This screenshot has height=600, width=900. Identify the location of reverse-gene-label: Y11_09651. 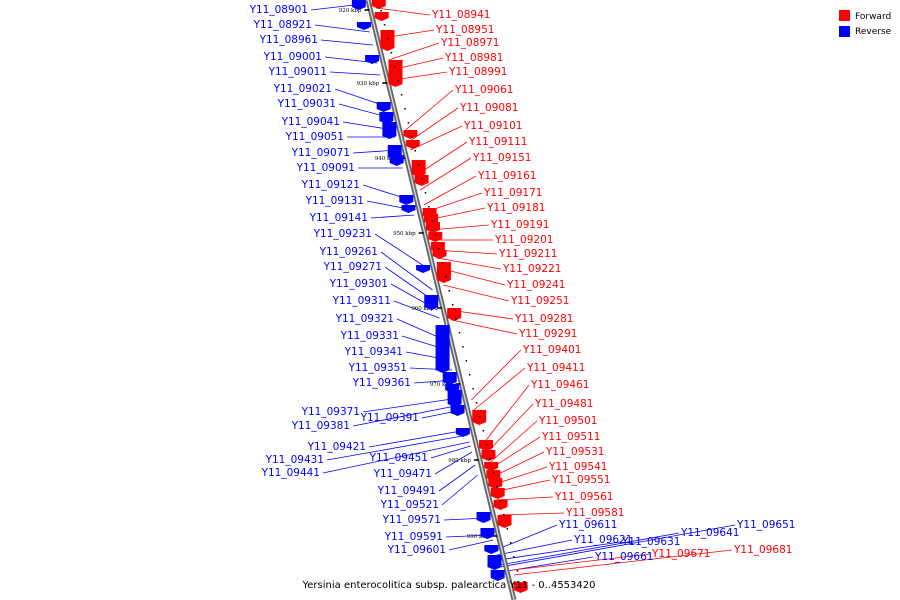
(765, 525).